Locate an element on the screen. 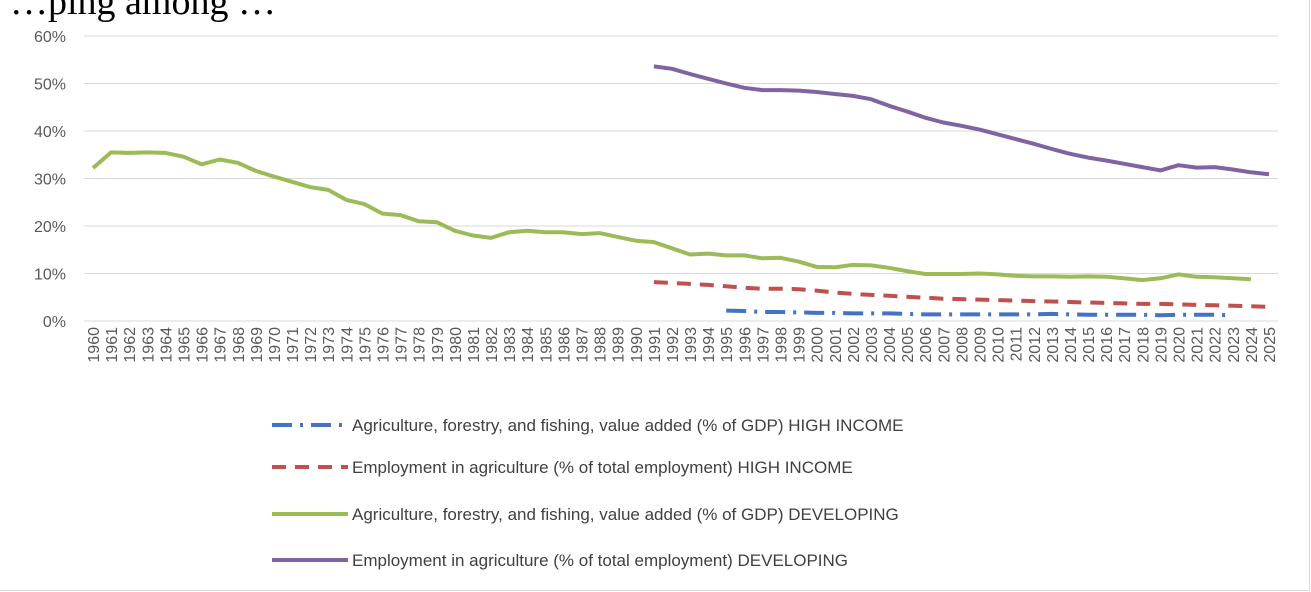 This screenshot has height=592, width=1311. x-tick-label: 1993 is located at coordinates (691, 345).